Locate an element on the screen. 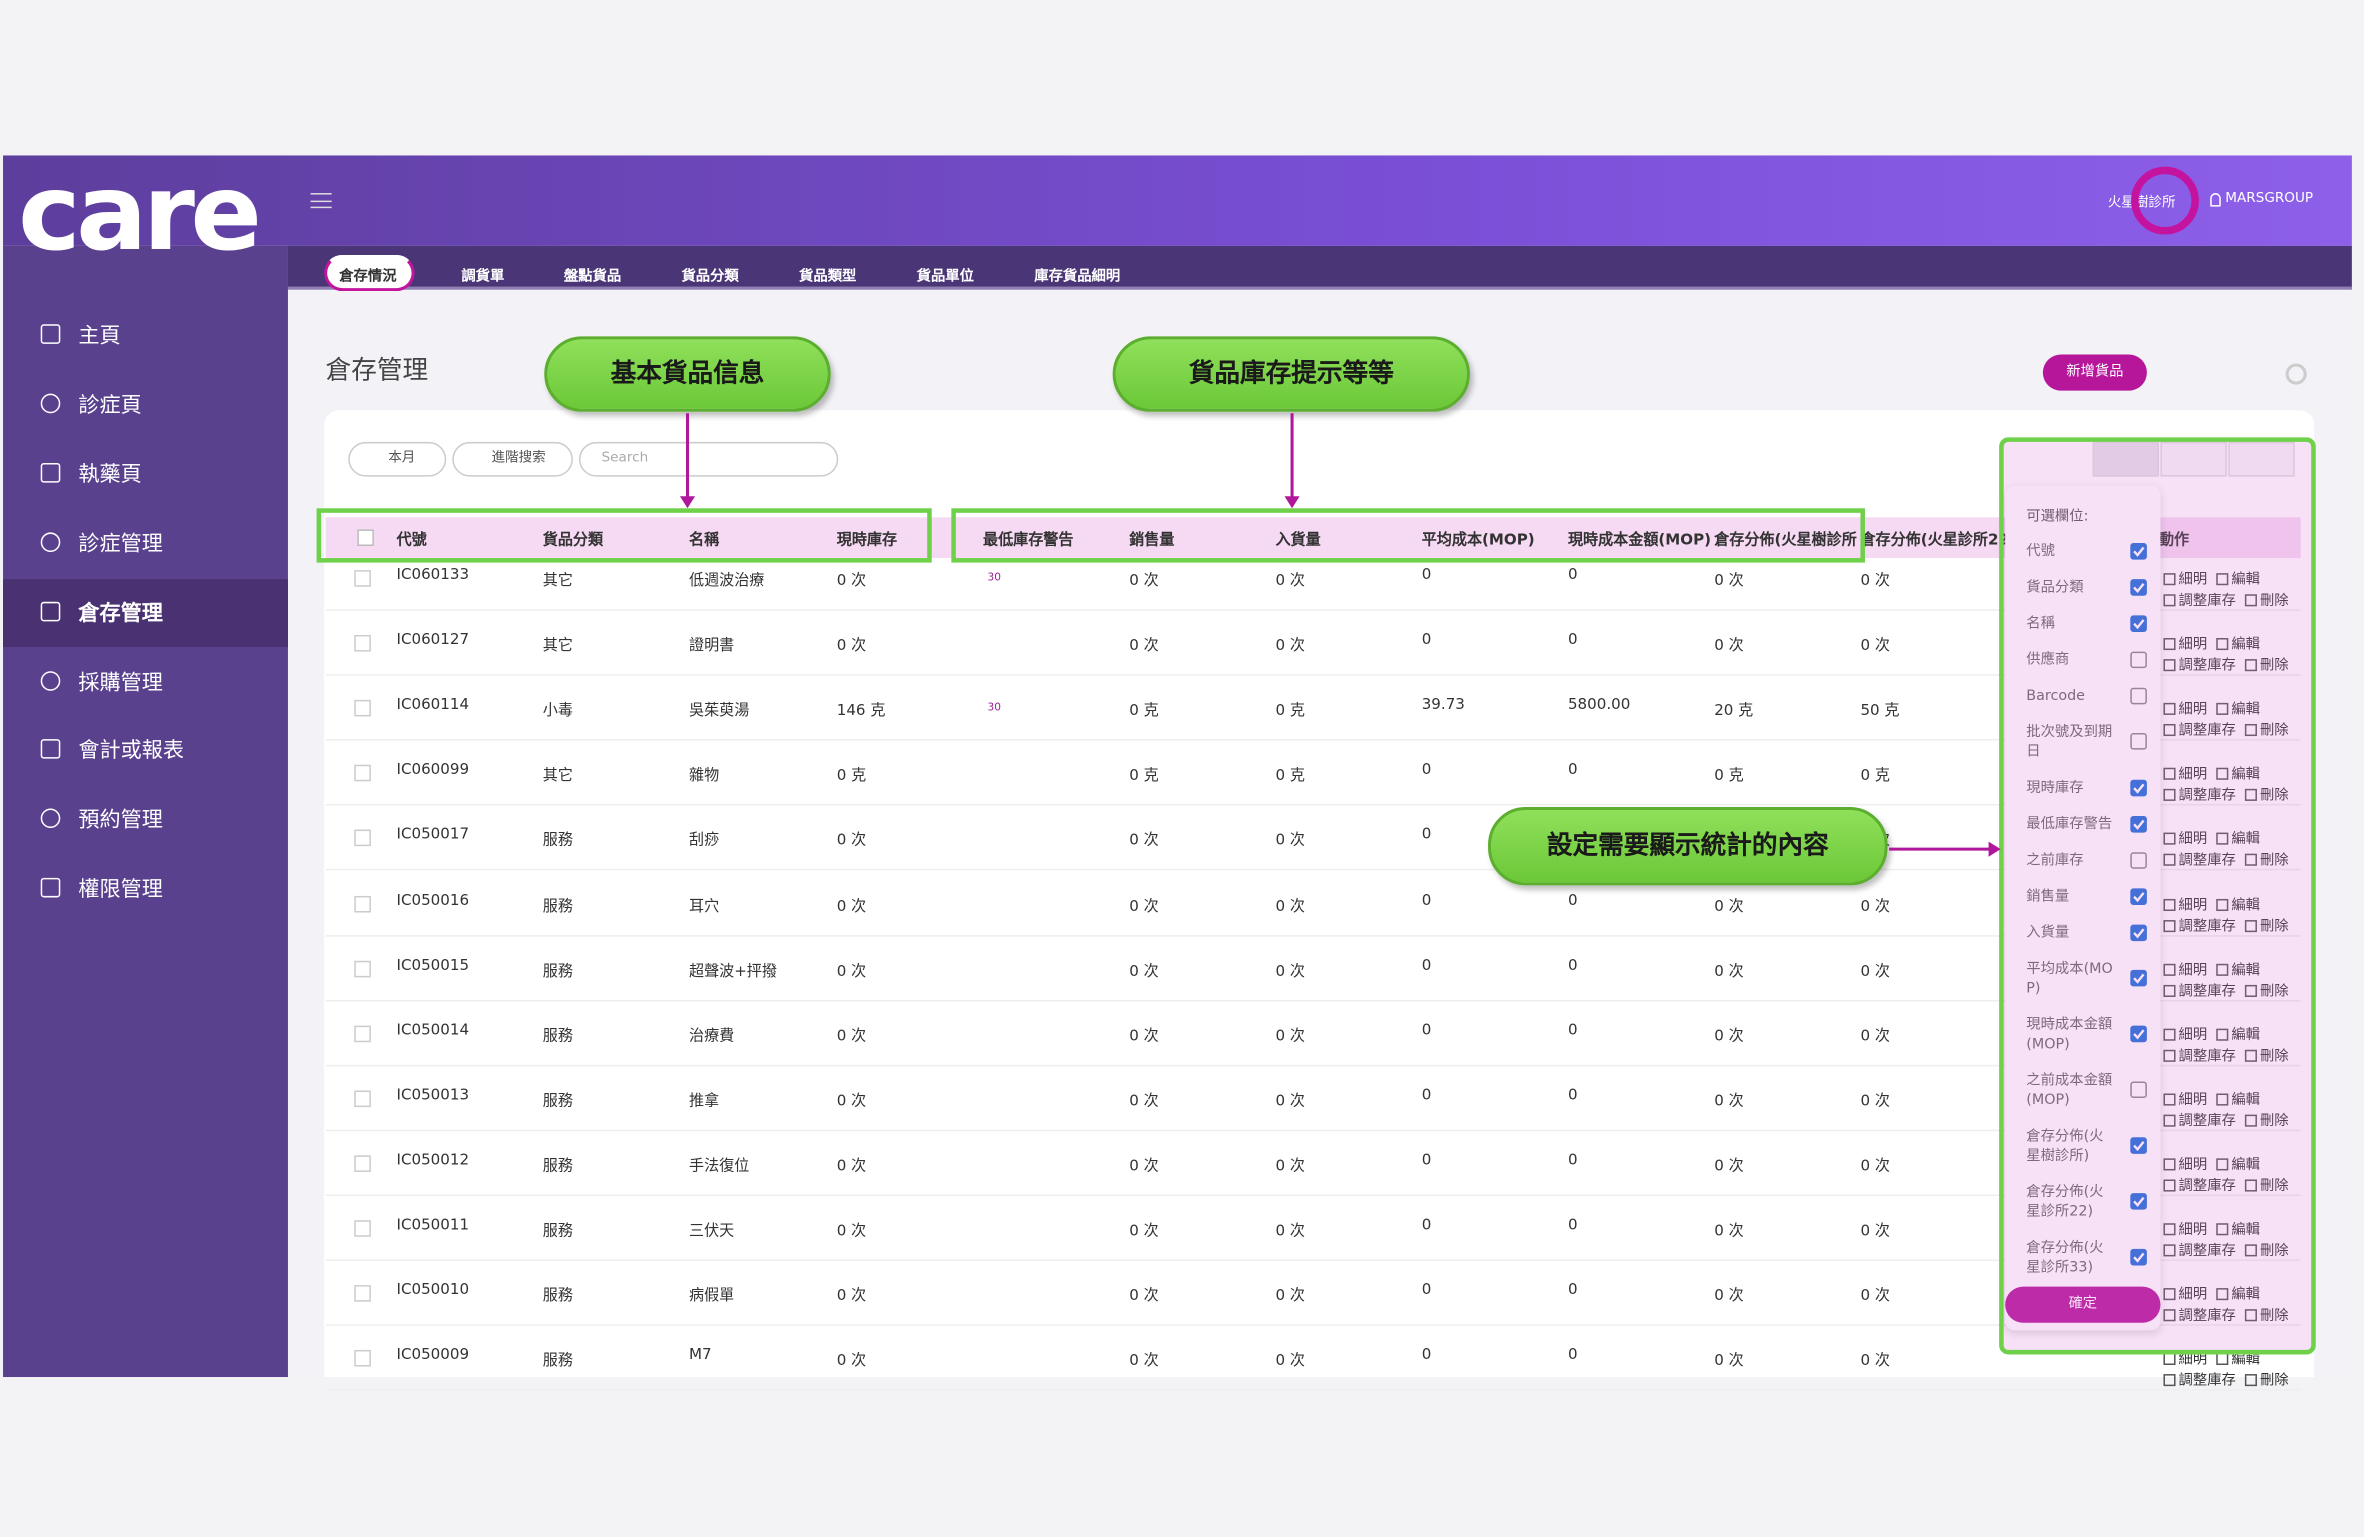 The width and height of the screenshot is (2364, 1537). picker-option: 批次號及到期日 is located at coordinates (2086, 741).